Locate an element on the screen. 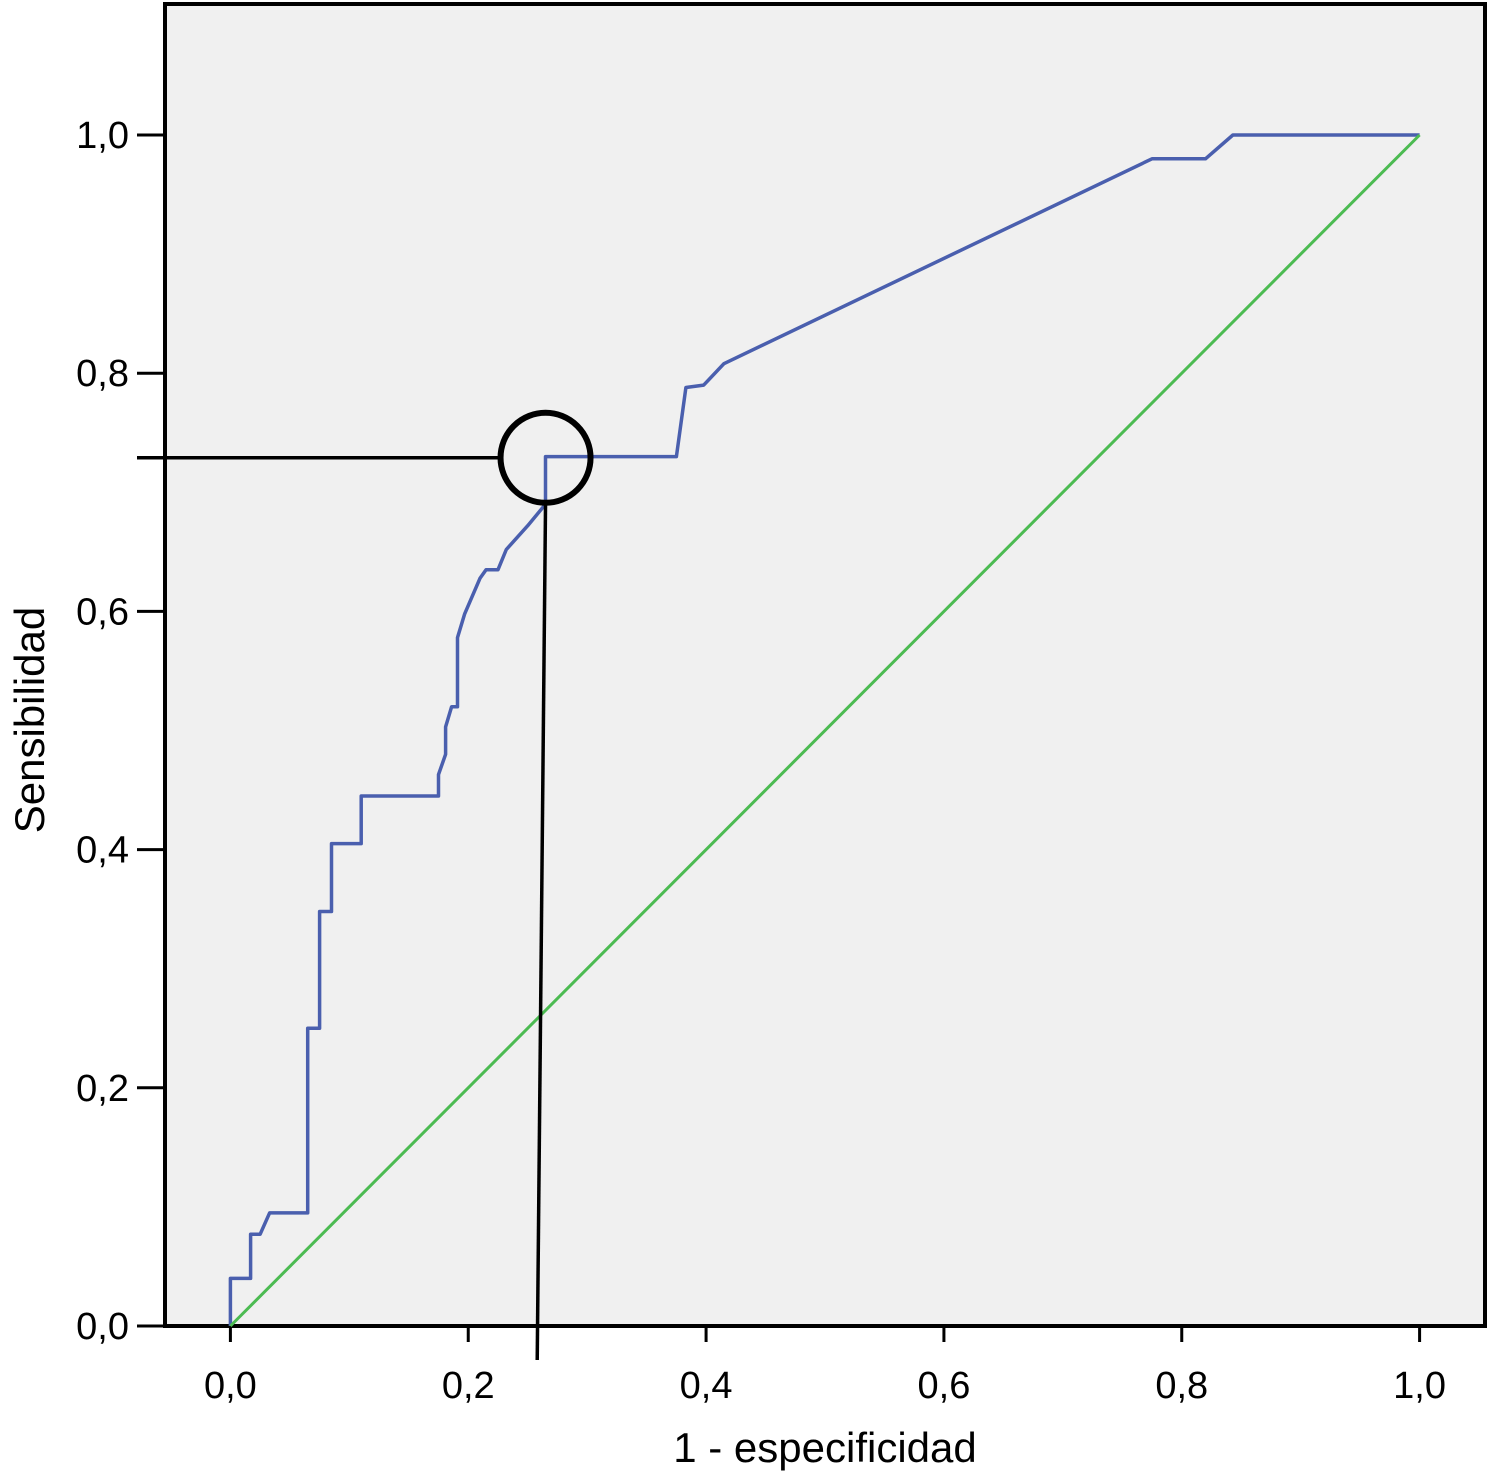  y-tick-label: 0,8 is located at coordinates (102, 374).